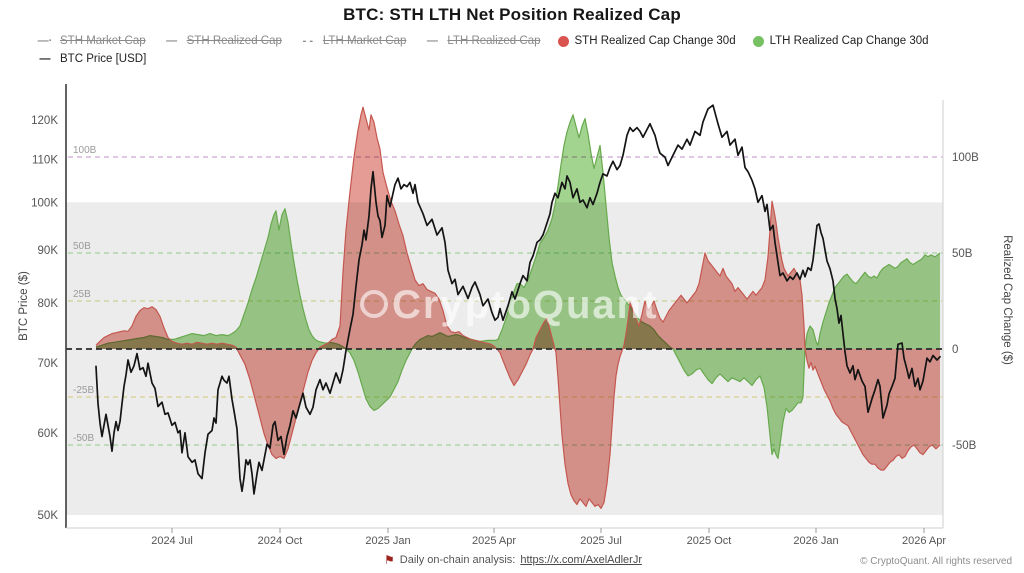 This screenshot has width=1024, height=573. Describe the element at coordinates (962, 254) in the screenshot. I see `cap-tick-label: 50B` at that location.